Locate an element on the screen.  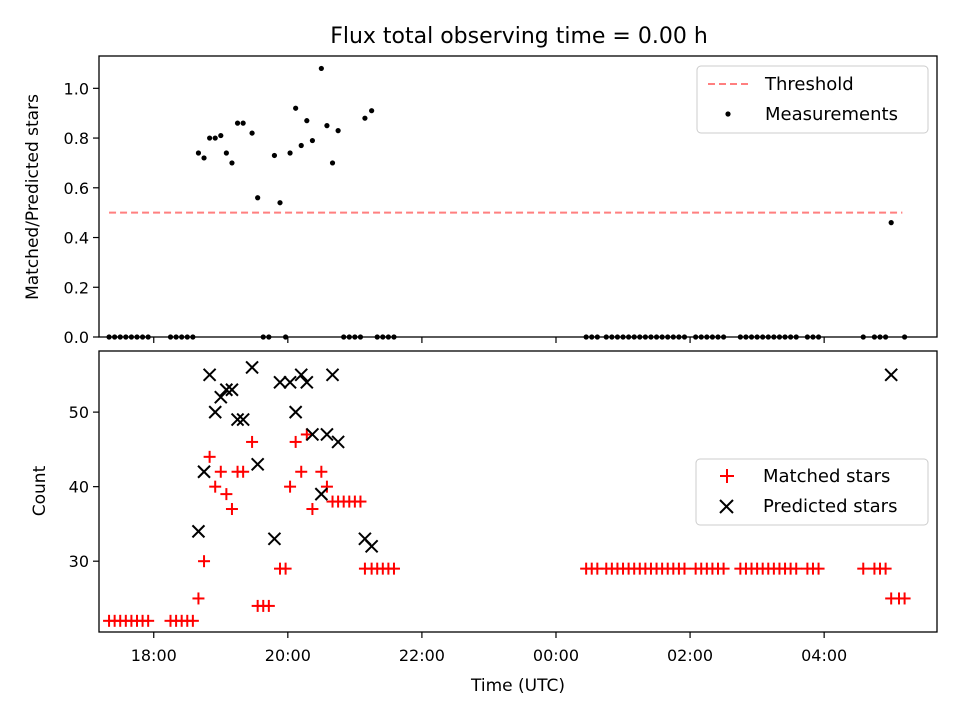
bottom-legend: Matched stars Predicted stars is located at coordinates (812, 492).